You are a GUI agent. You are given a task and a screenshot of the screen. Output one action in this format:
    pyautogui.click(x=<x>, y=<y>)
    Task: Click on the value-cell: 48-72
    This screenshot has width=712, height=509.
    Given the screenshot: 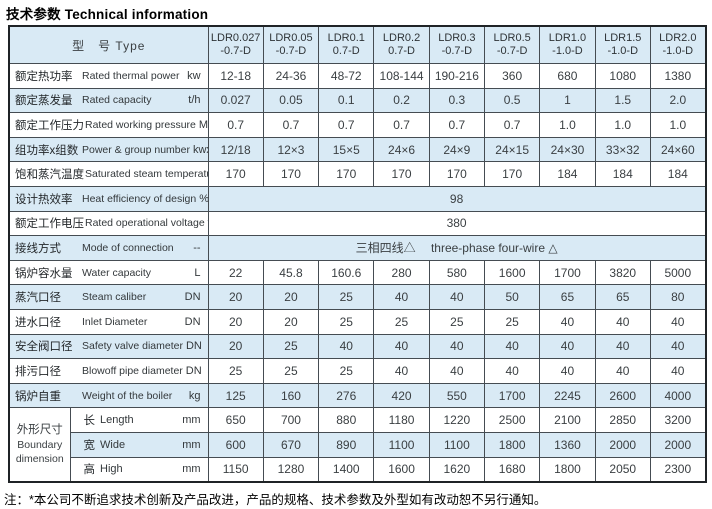 What is the action you would take?
    pyautogui.click(x=346, y=76)
    